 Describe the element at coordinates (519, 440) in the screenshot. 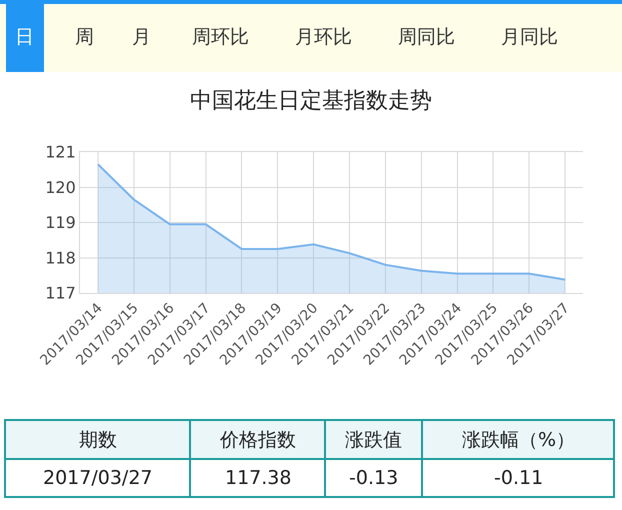

I see `text: 涨跌幅（%）` at that location.